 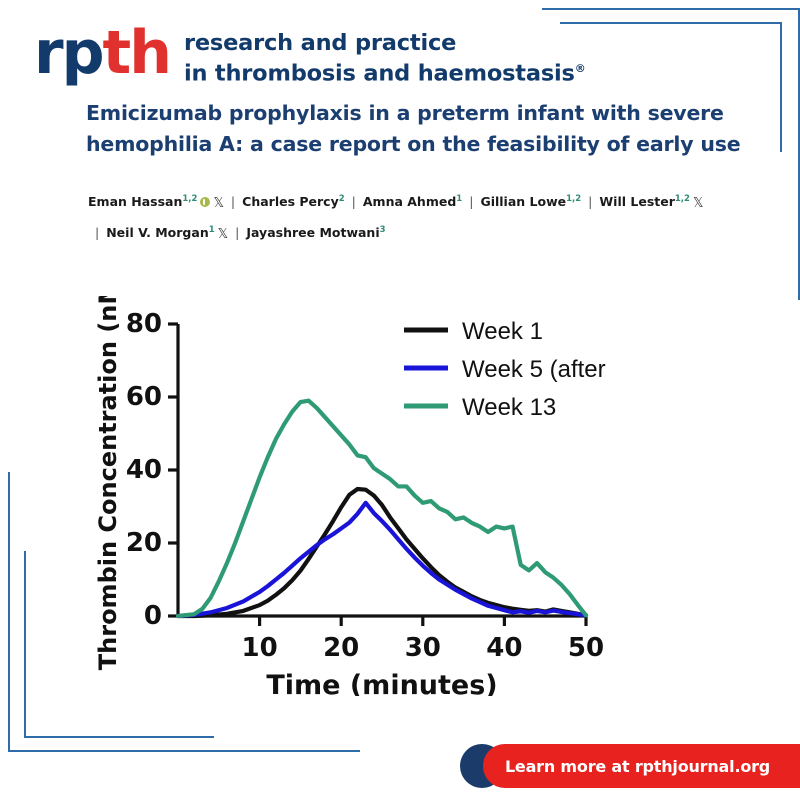 I want to click on y-tick-label: 40, so click(x=144, y=470).